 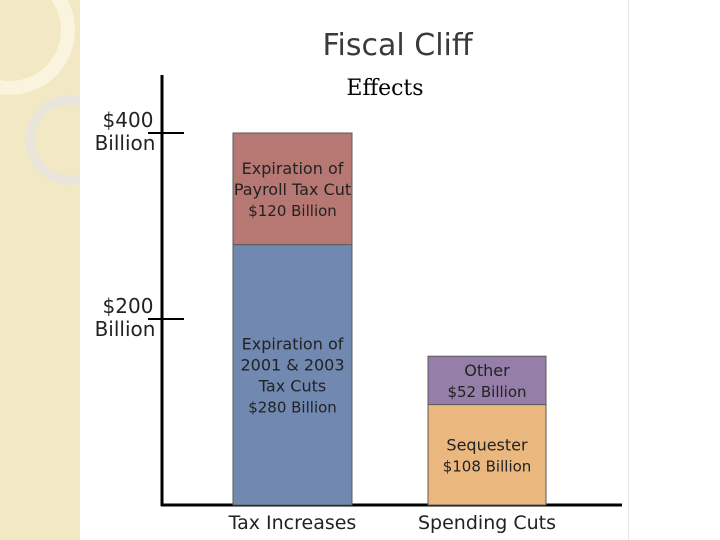 What do you see at coordinates (487, 444) in the screenshot?
I see `data-label: Sequester` at bounding box center [487, 444].